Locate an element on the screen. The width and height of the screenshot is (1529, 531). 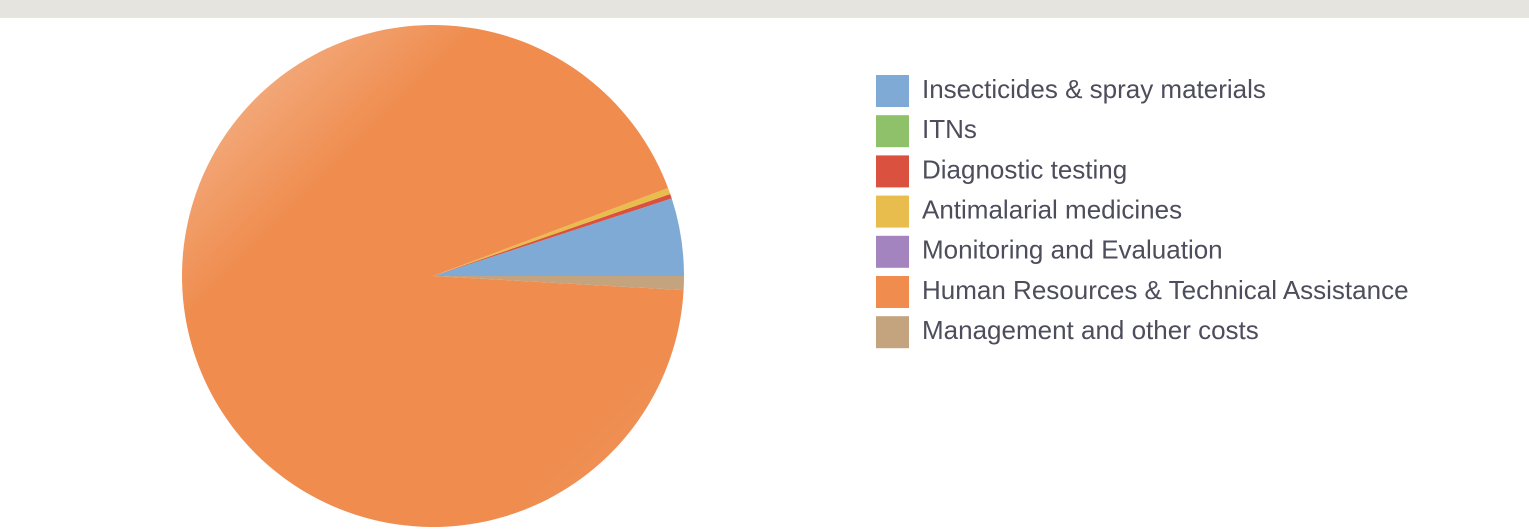
legend-label: ITNs is located at coordinates (949, 129).